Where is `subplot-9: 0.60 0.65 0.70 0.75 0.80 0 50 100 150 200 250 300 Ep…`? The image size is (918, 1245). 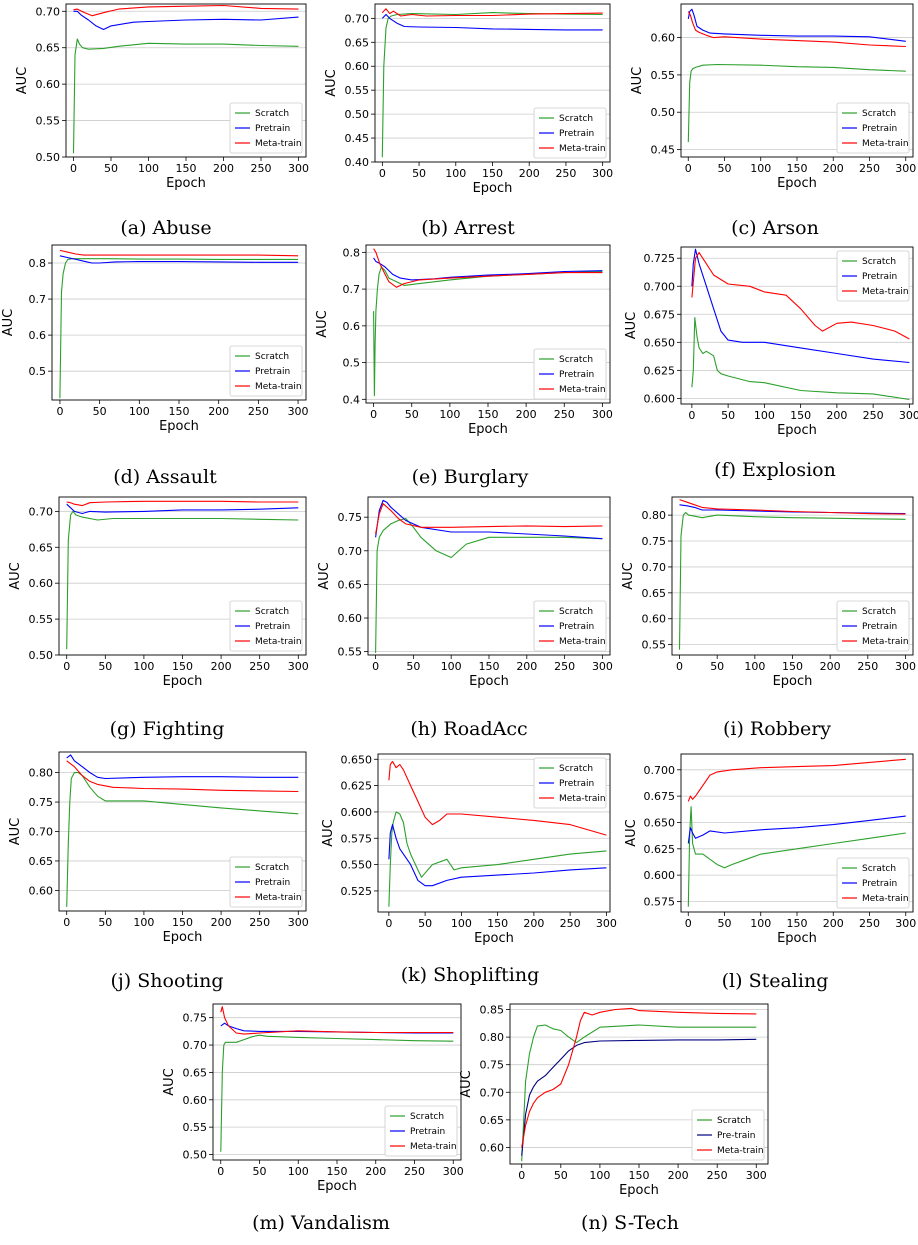 subplot-9: 0.60 0.65 0.70 0.75 0.80 0 50 100 150 200 250 300 Ep… is located at coordinates (158, 871).